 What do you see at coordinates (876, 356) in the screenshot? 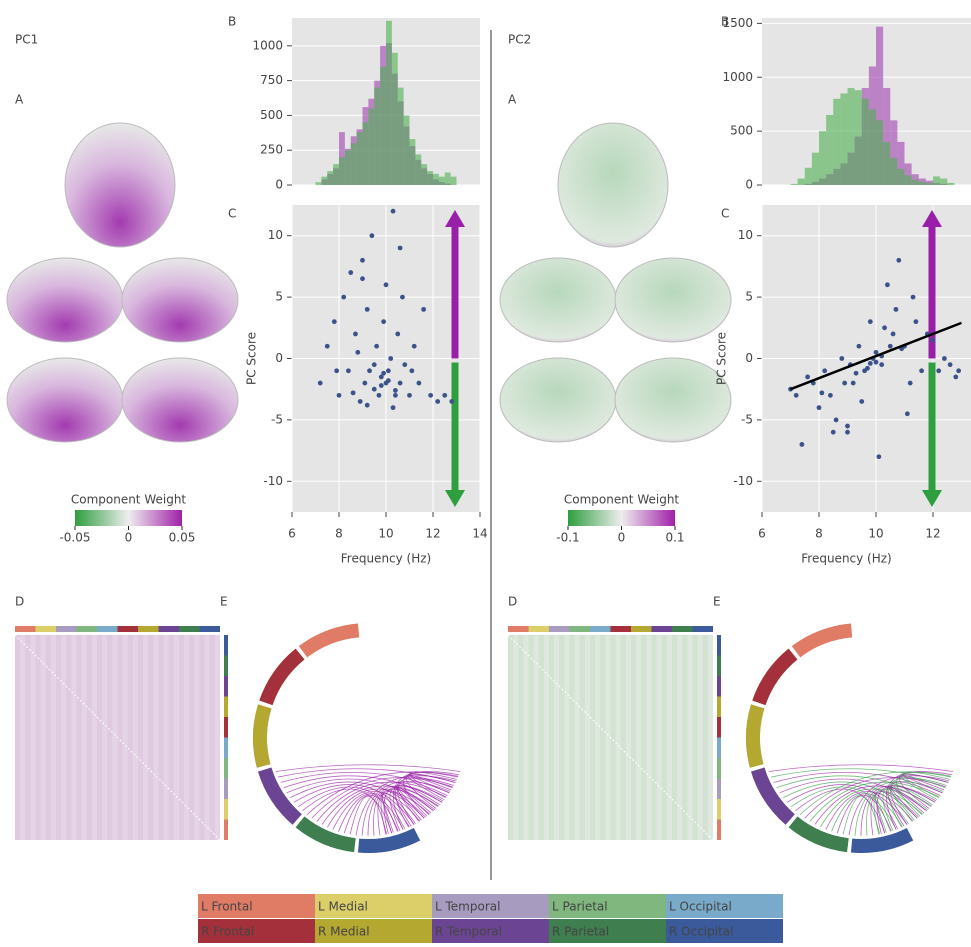
I see `fit-line` at bounding box center [876, 356].